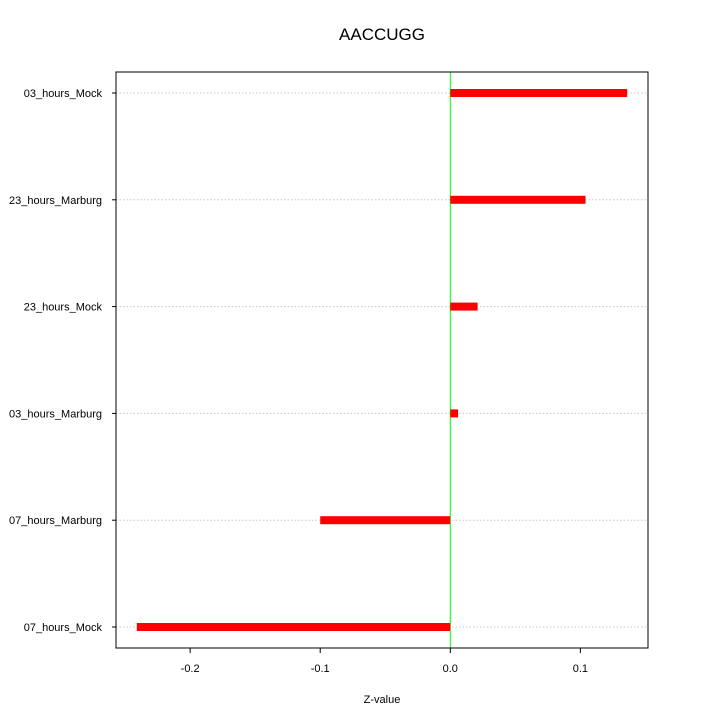  What do you see at coordinates (55, 521) in the screenshot?
I see `category-label: 07_hours_Marburg` at bounding box center [55, 521].